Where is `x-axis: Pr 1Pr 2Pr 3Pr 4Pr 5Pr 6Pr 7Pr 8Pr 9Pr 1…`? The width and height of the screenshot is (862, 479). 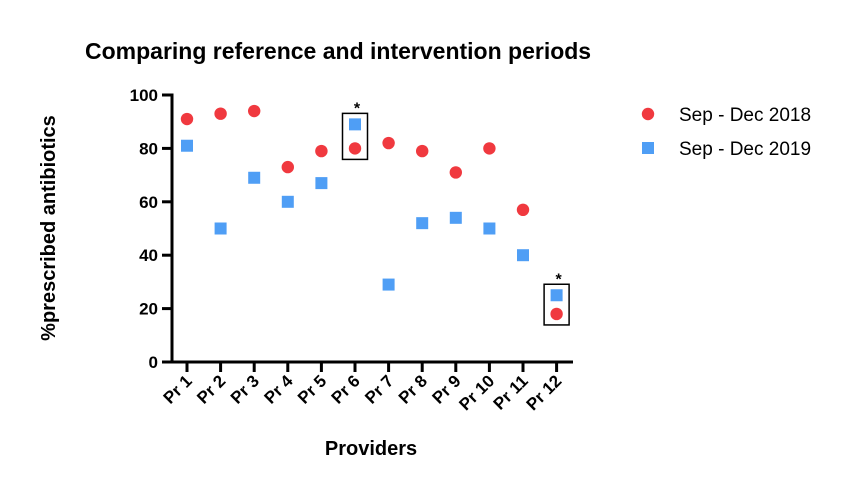
x-axis: Pr 1Pr 2Pr 3Pr 4Pr 5Pr 6Pr 7Pr 8Pr 9Pr 1… is located at coordinates (366, 387).